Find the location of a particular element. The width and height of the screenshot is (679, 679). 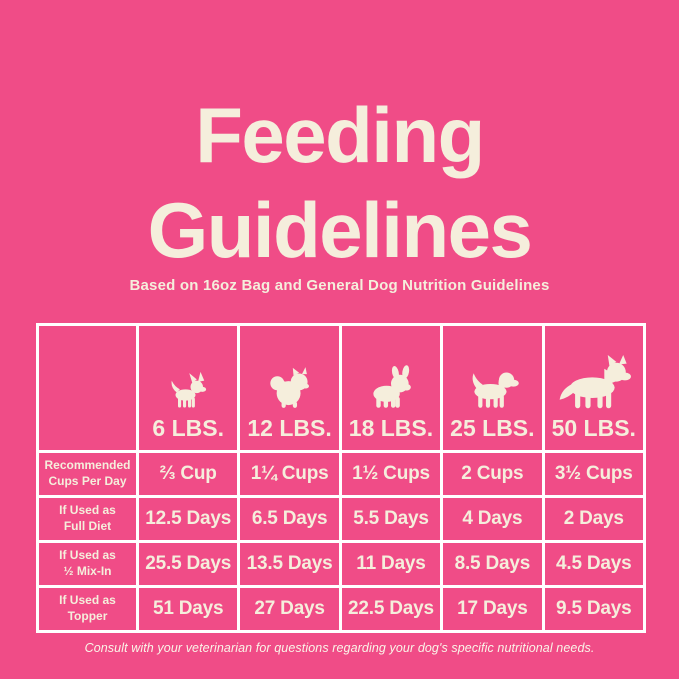

table-cell: 6.5 Days is located at coordinates (289, 519).